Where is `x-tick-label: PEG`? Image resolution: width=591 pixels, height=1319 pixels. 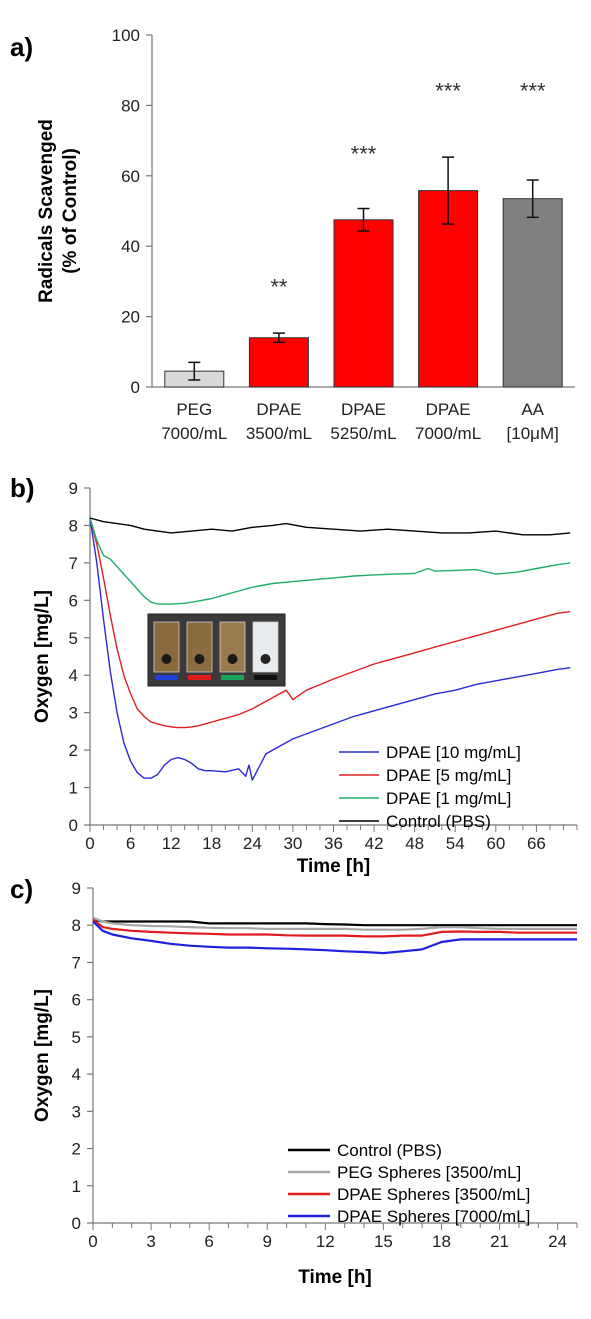 x-tick-label: PEG is located at coordinates (194, 409).